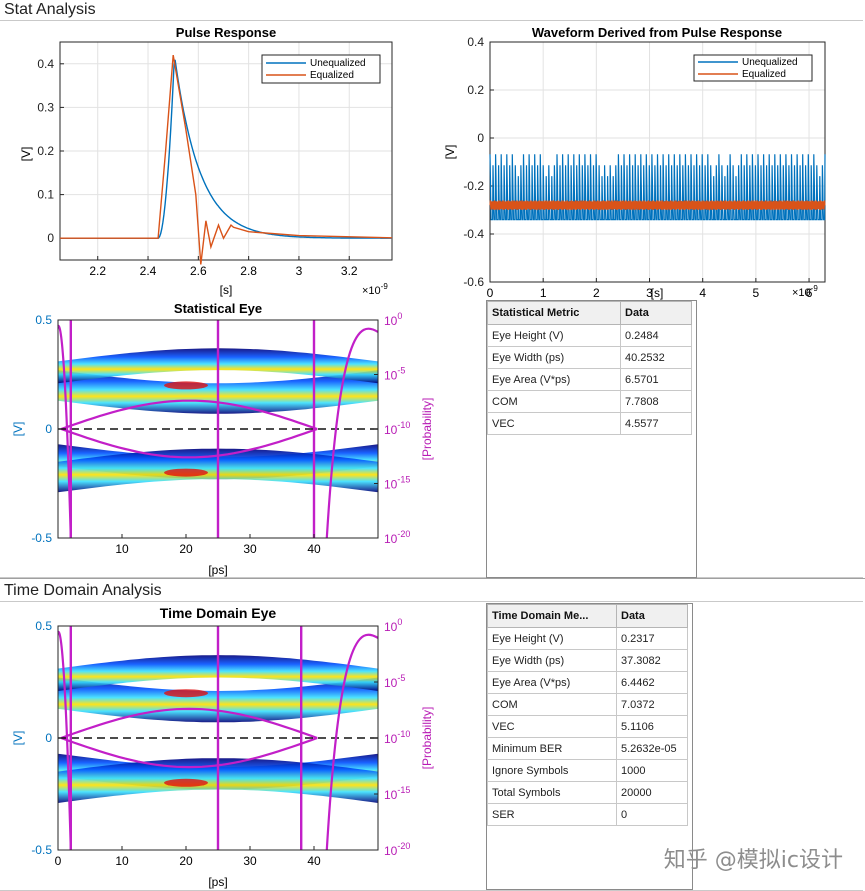 This screenshot has width=865, height=891. What do you see at coordinates (122, 861) in the screenshot?
I see `x-tick-label: 10` at bounding box center [122, 861].